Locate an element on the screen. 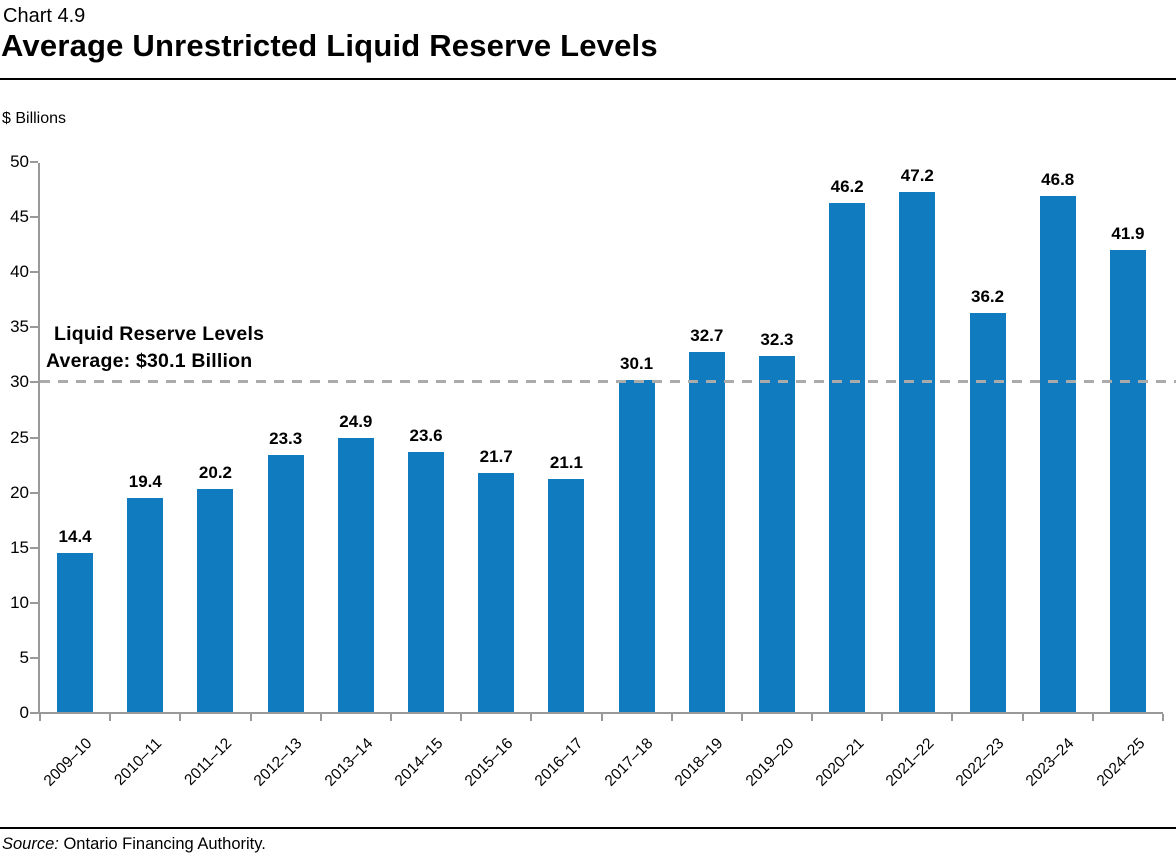 This screenshot has width=1176, height=861. bar-value-label: 23.6 is located at coordinates (426, 435).